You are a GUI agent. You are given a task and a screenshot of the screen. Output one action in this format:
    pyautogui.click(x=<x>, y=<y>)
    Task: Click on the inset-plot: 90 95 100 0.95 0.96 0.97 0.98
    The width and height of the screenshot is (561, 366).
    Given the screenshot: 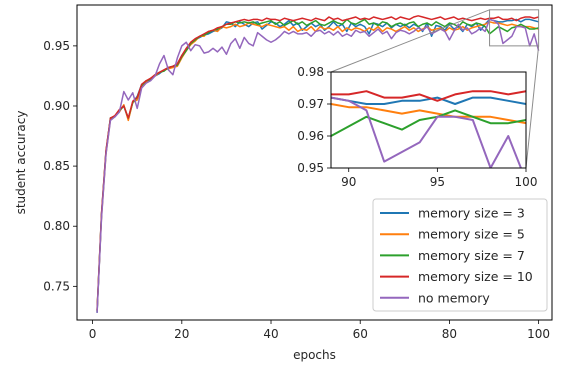 What is the action you would take?
    pyautogui.click(x=417, y=127)
    